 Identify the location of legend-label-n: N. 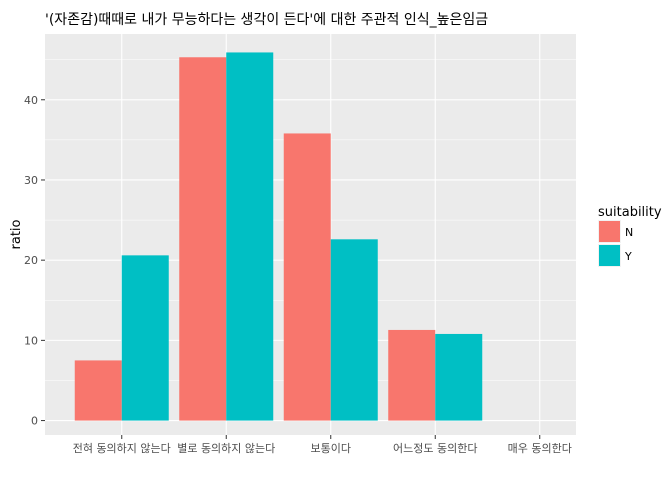
(629, 232).